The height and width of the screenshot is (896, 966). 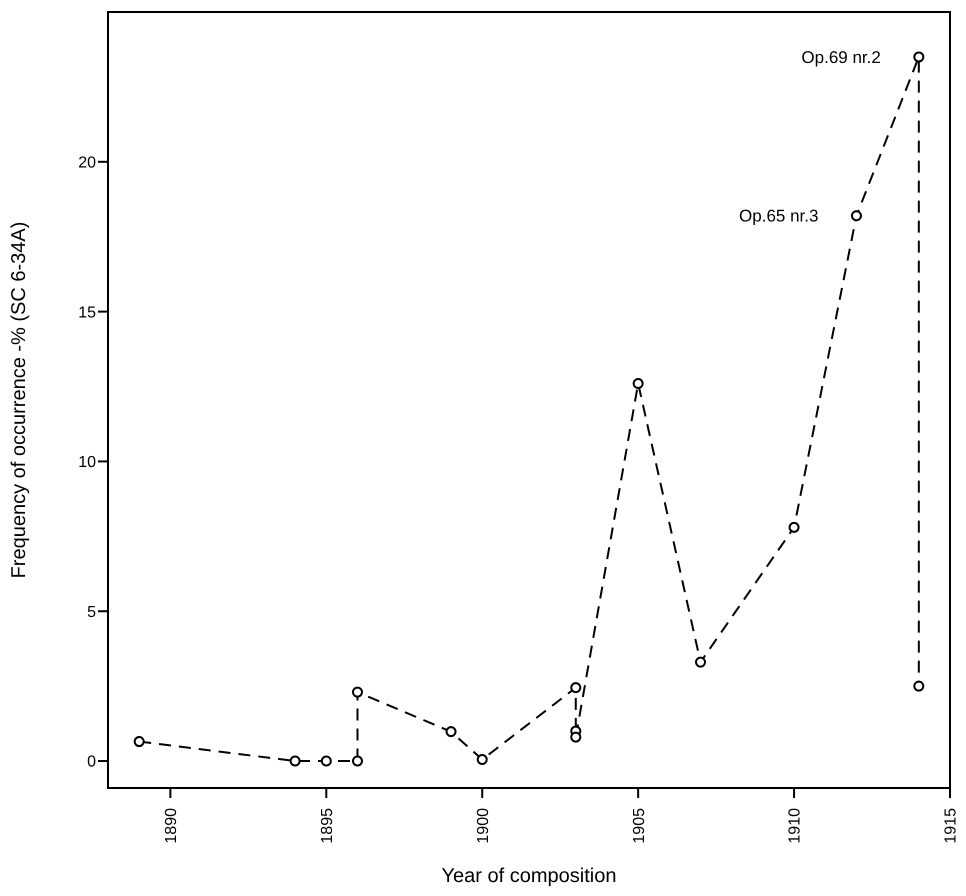 I want to click on x-tick-label: 1895, so click(x=327, y=826).